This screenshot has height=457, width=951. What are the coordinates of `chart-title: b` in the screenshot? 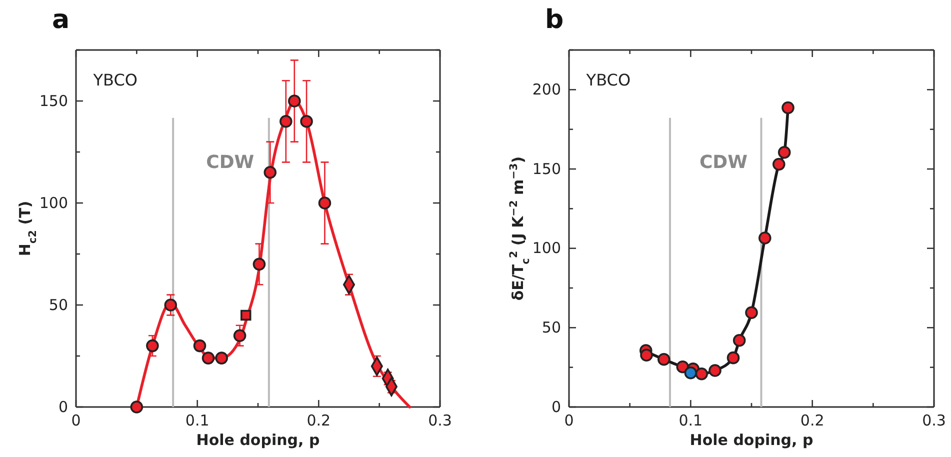 It's located at (554, 20).